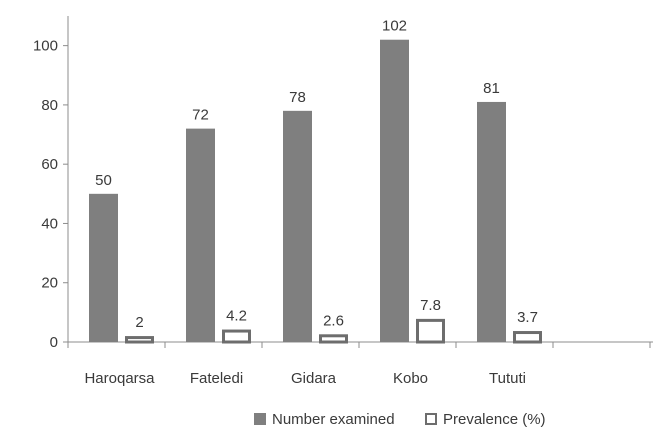 The image size is (663, 430). What do you see at coordinates (400, 419) in the screenshot?
I see `legend: Number examined Prevalence (%)` at bounding box center [400, 419].